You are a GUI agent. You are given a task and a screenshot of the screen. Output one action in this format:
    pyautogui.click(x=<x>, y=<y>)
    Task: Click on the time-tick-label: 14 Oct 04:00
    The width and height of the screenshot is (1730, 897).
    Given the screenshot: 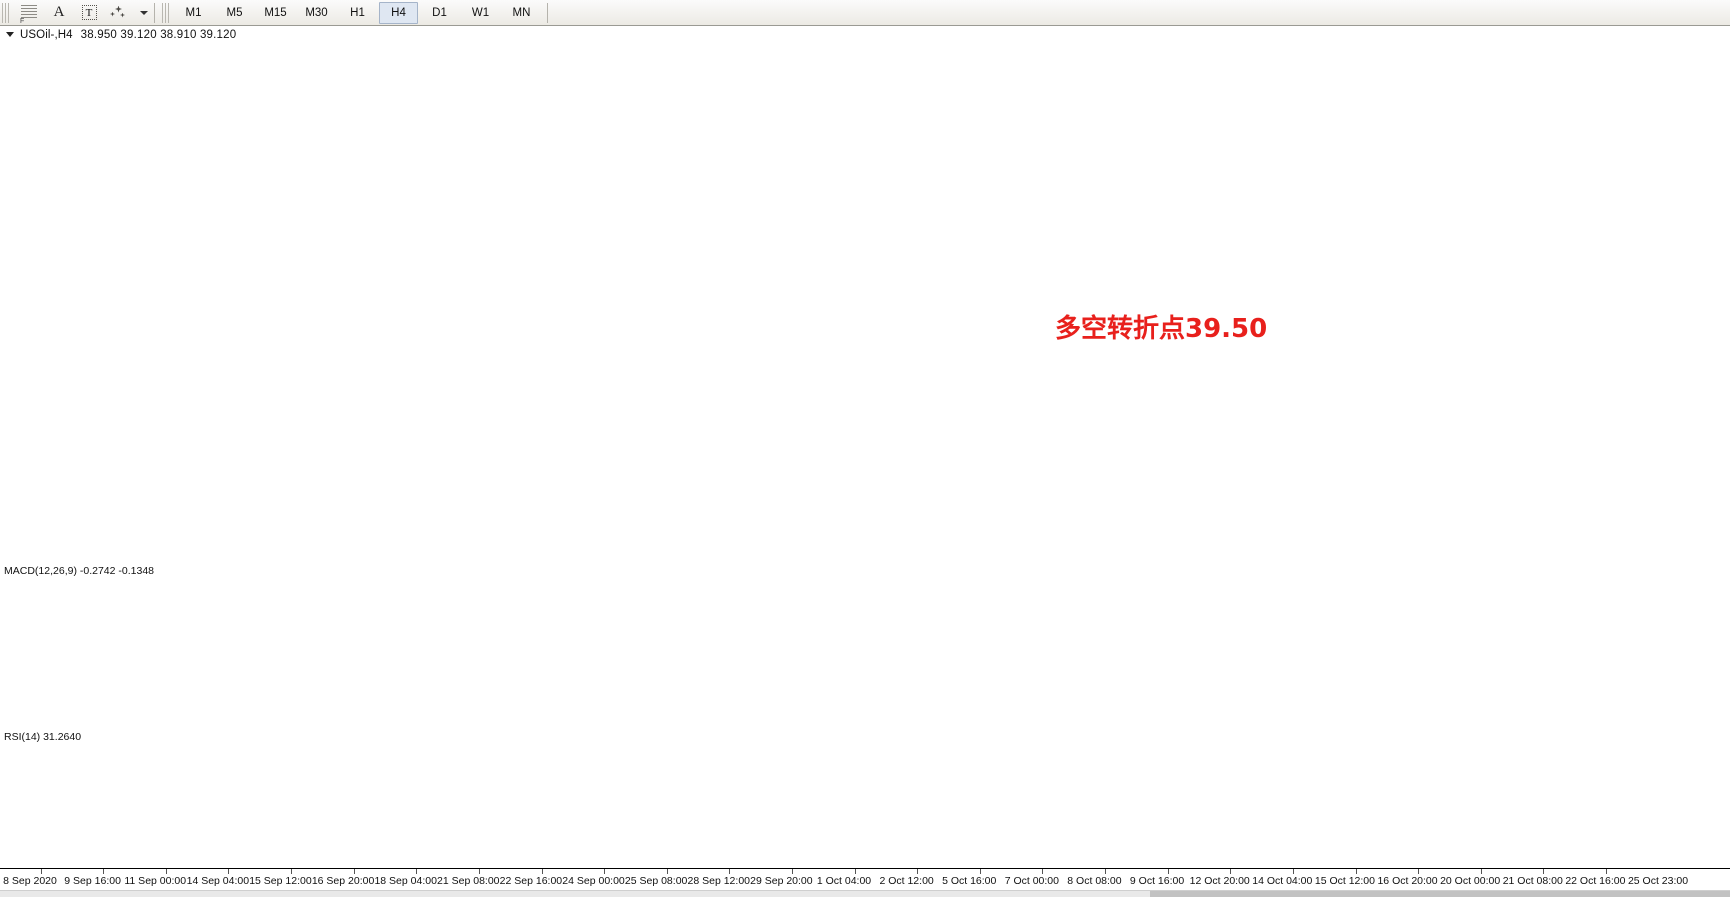 What is the action you would take?
    pyautogui.click(x=1282, y=881)
    